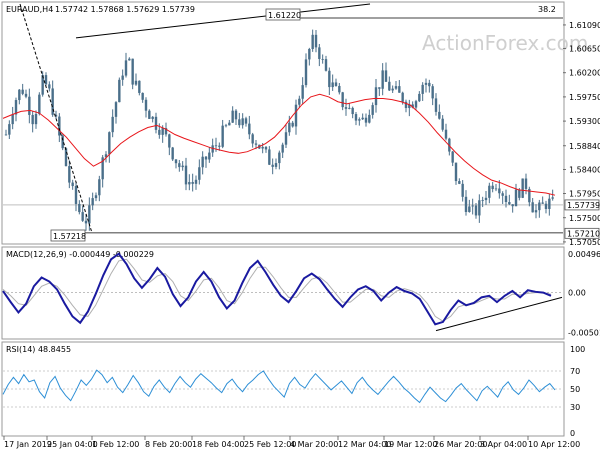 The image size is (600, 450). Describe the element at coordinates (38, 349) in the screenshot. I see `rsi-title: RSI(14) 48.8455` at that location.